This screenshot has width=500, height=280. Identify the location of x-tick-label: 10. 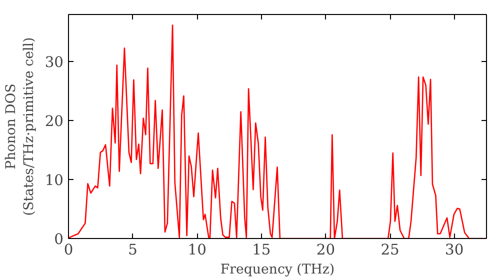
(197, 250).